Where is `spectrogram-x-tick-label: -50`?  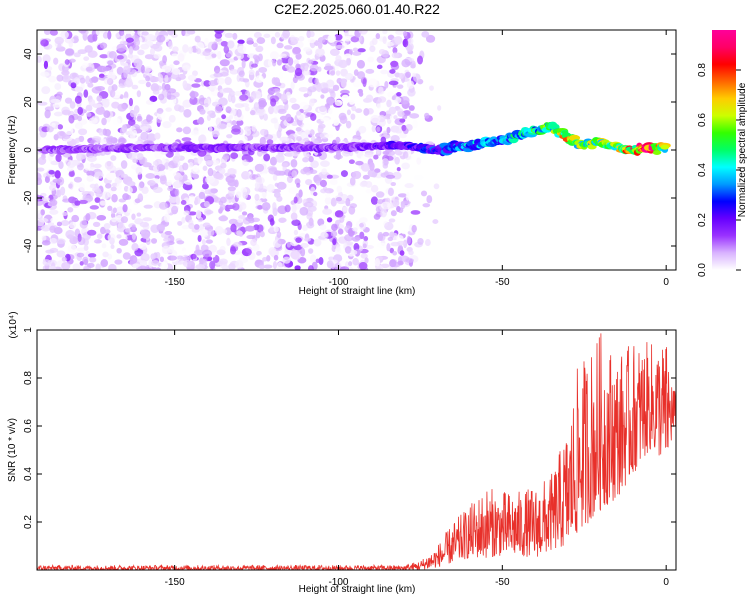 spectrogram-x-tick-label: -50 is located at coordinates (502, 282).